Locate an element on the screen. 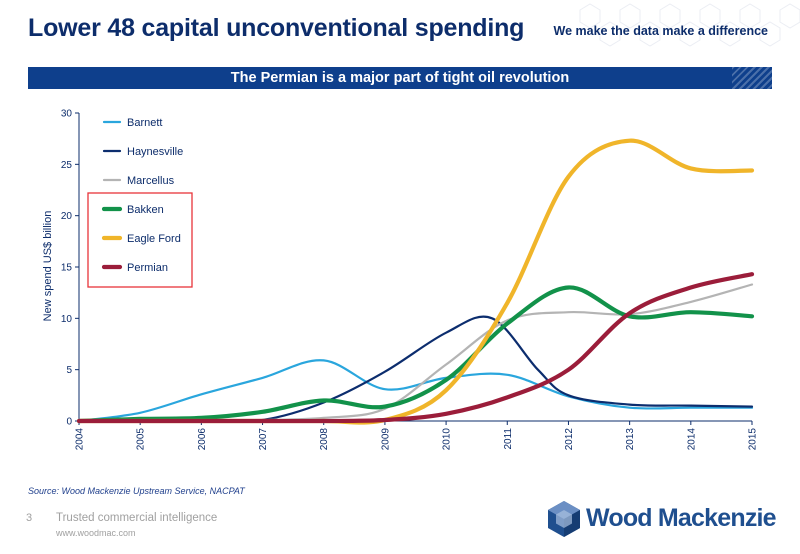  y-tick-label: 25 is located at coordinates (67, 165).